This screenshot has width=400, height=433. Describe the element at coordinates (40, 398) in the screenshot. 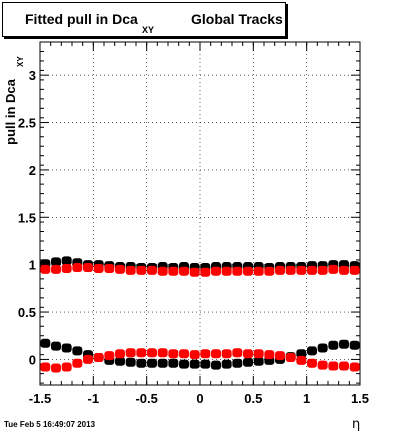

I see `x-tick-label: -1.5` at that location.